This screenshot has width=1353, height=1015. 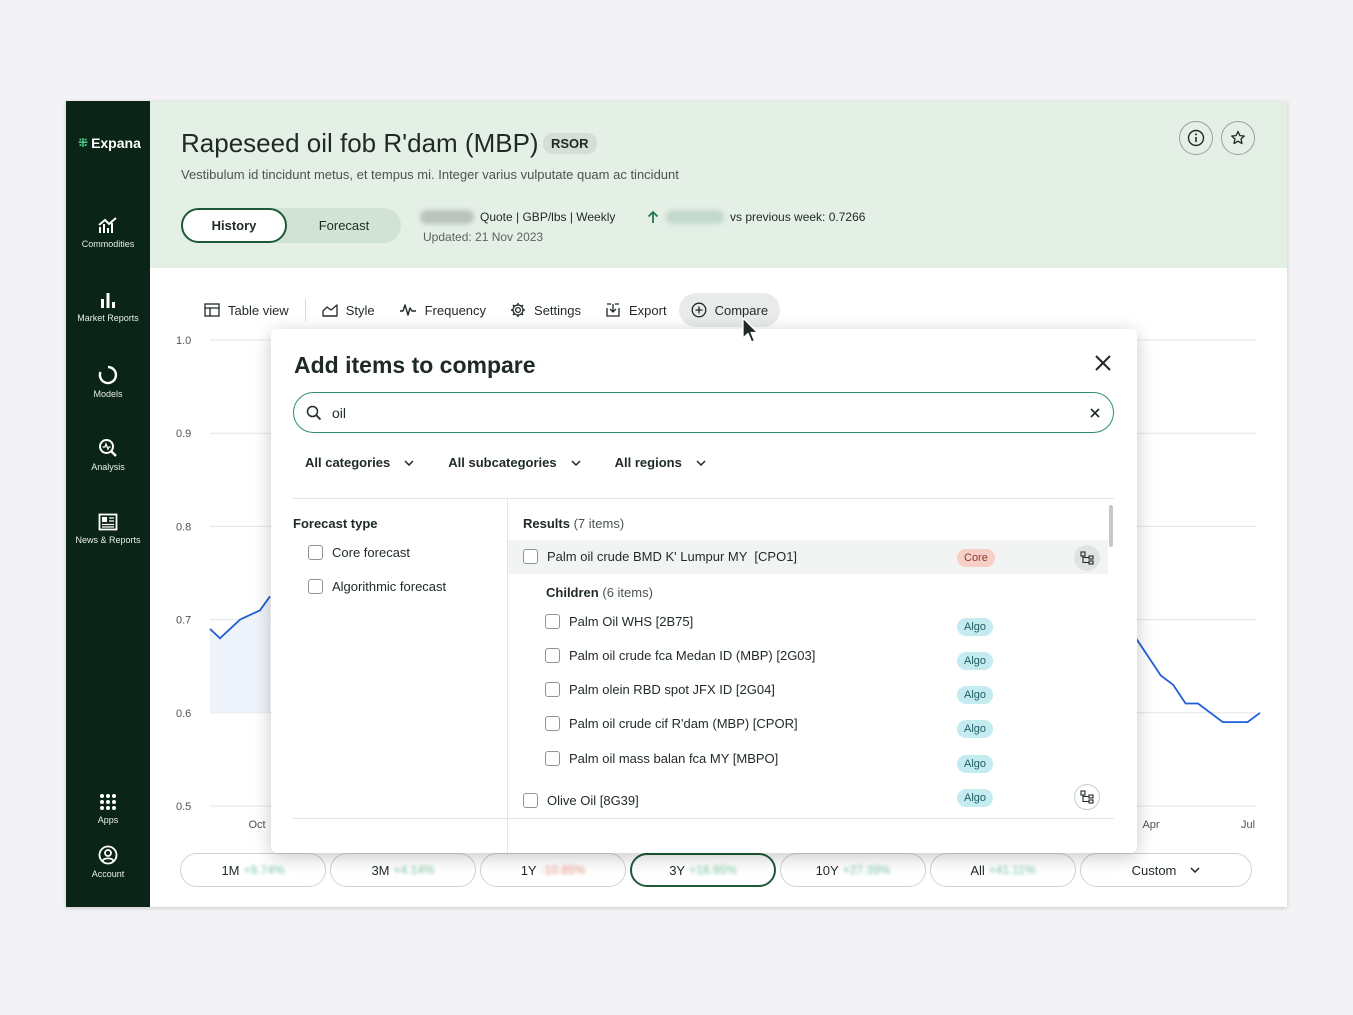 I want to click on sidebar-item-analysis: Analysis, so click(x=108, y=455).